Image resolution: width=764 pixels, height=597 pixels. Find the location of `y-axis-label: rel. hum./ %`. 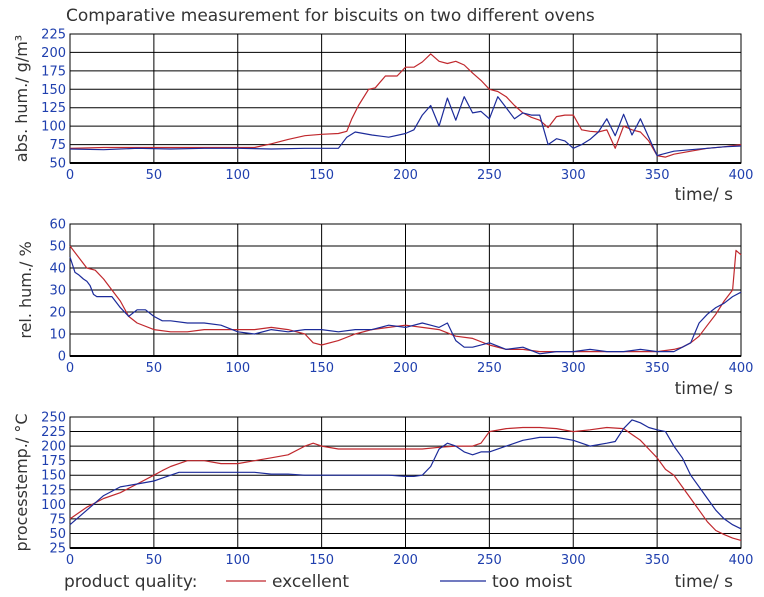

y-axis-label: rel. hum./ % is located at coordinates (25, 289).